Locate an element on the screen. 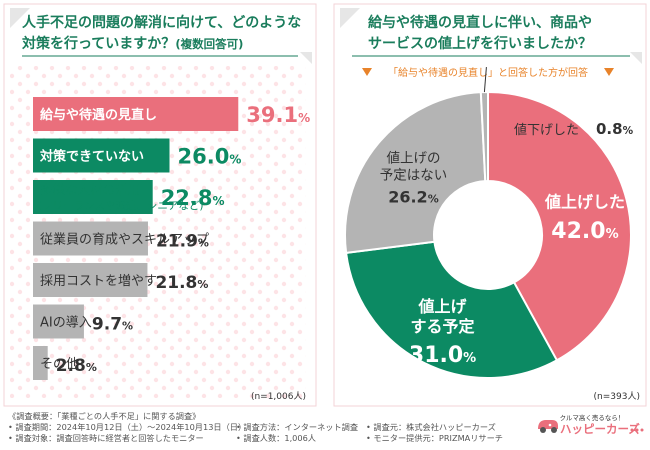  brand-logo: クルマ高く売るなら！ ハッピーカーズ is located at coordinates (591, 424).